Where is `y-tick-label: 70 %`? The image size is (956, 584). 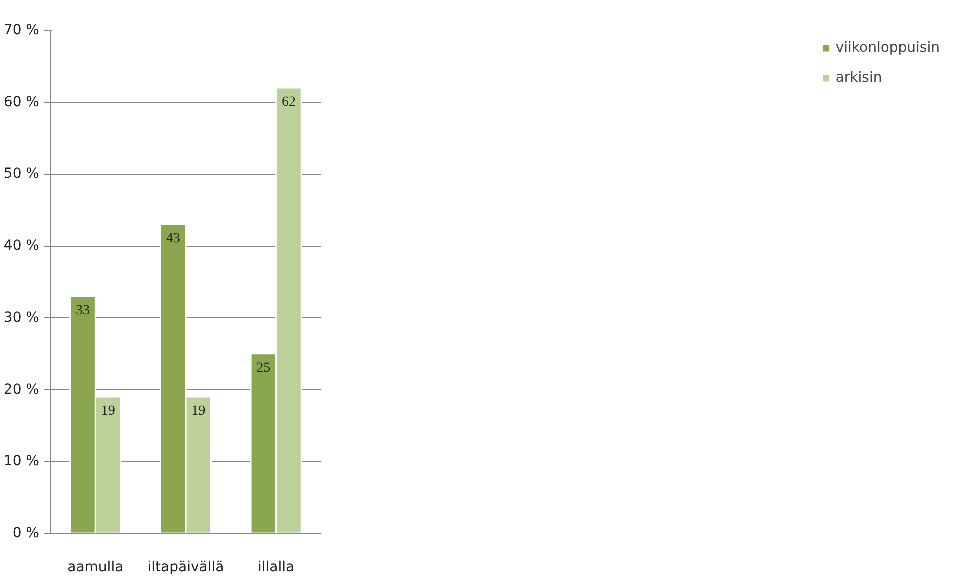
y-tick-label: 70 % is located at coordinates (22, 30).